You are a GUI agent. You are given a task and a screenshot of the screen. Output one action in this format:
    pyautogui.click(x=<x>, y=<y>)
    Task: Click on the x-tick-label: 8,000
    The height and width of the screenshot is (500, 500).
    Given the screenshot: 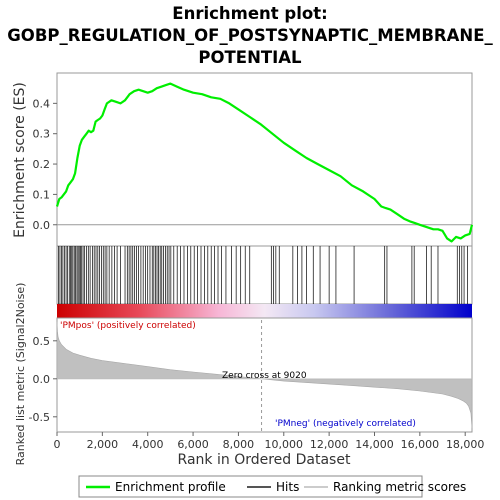 What is the action you would take?
    pyautogui.click(x=239, y=444)
    